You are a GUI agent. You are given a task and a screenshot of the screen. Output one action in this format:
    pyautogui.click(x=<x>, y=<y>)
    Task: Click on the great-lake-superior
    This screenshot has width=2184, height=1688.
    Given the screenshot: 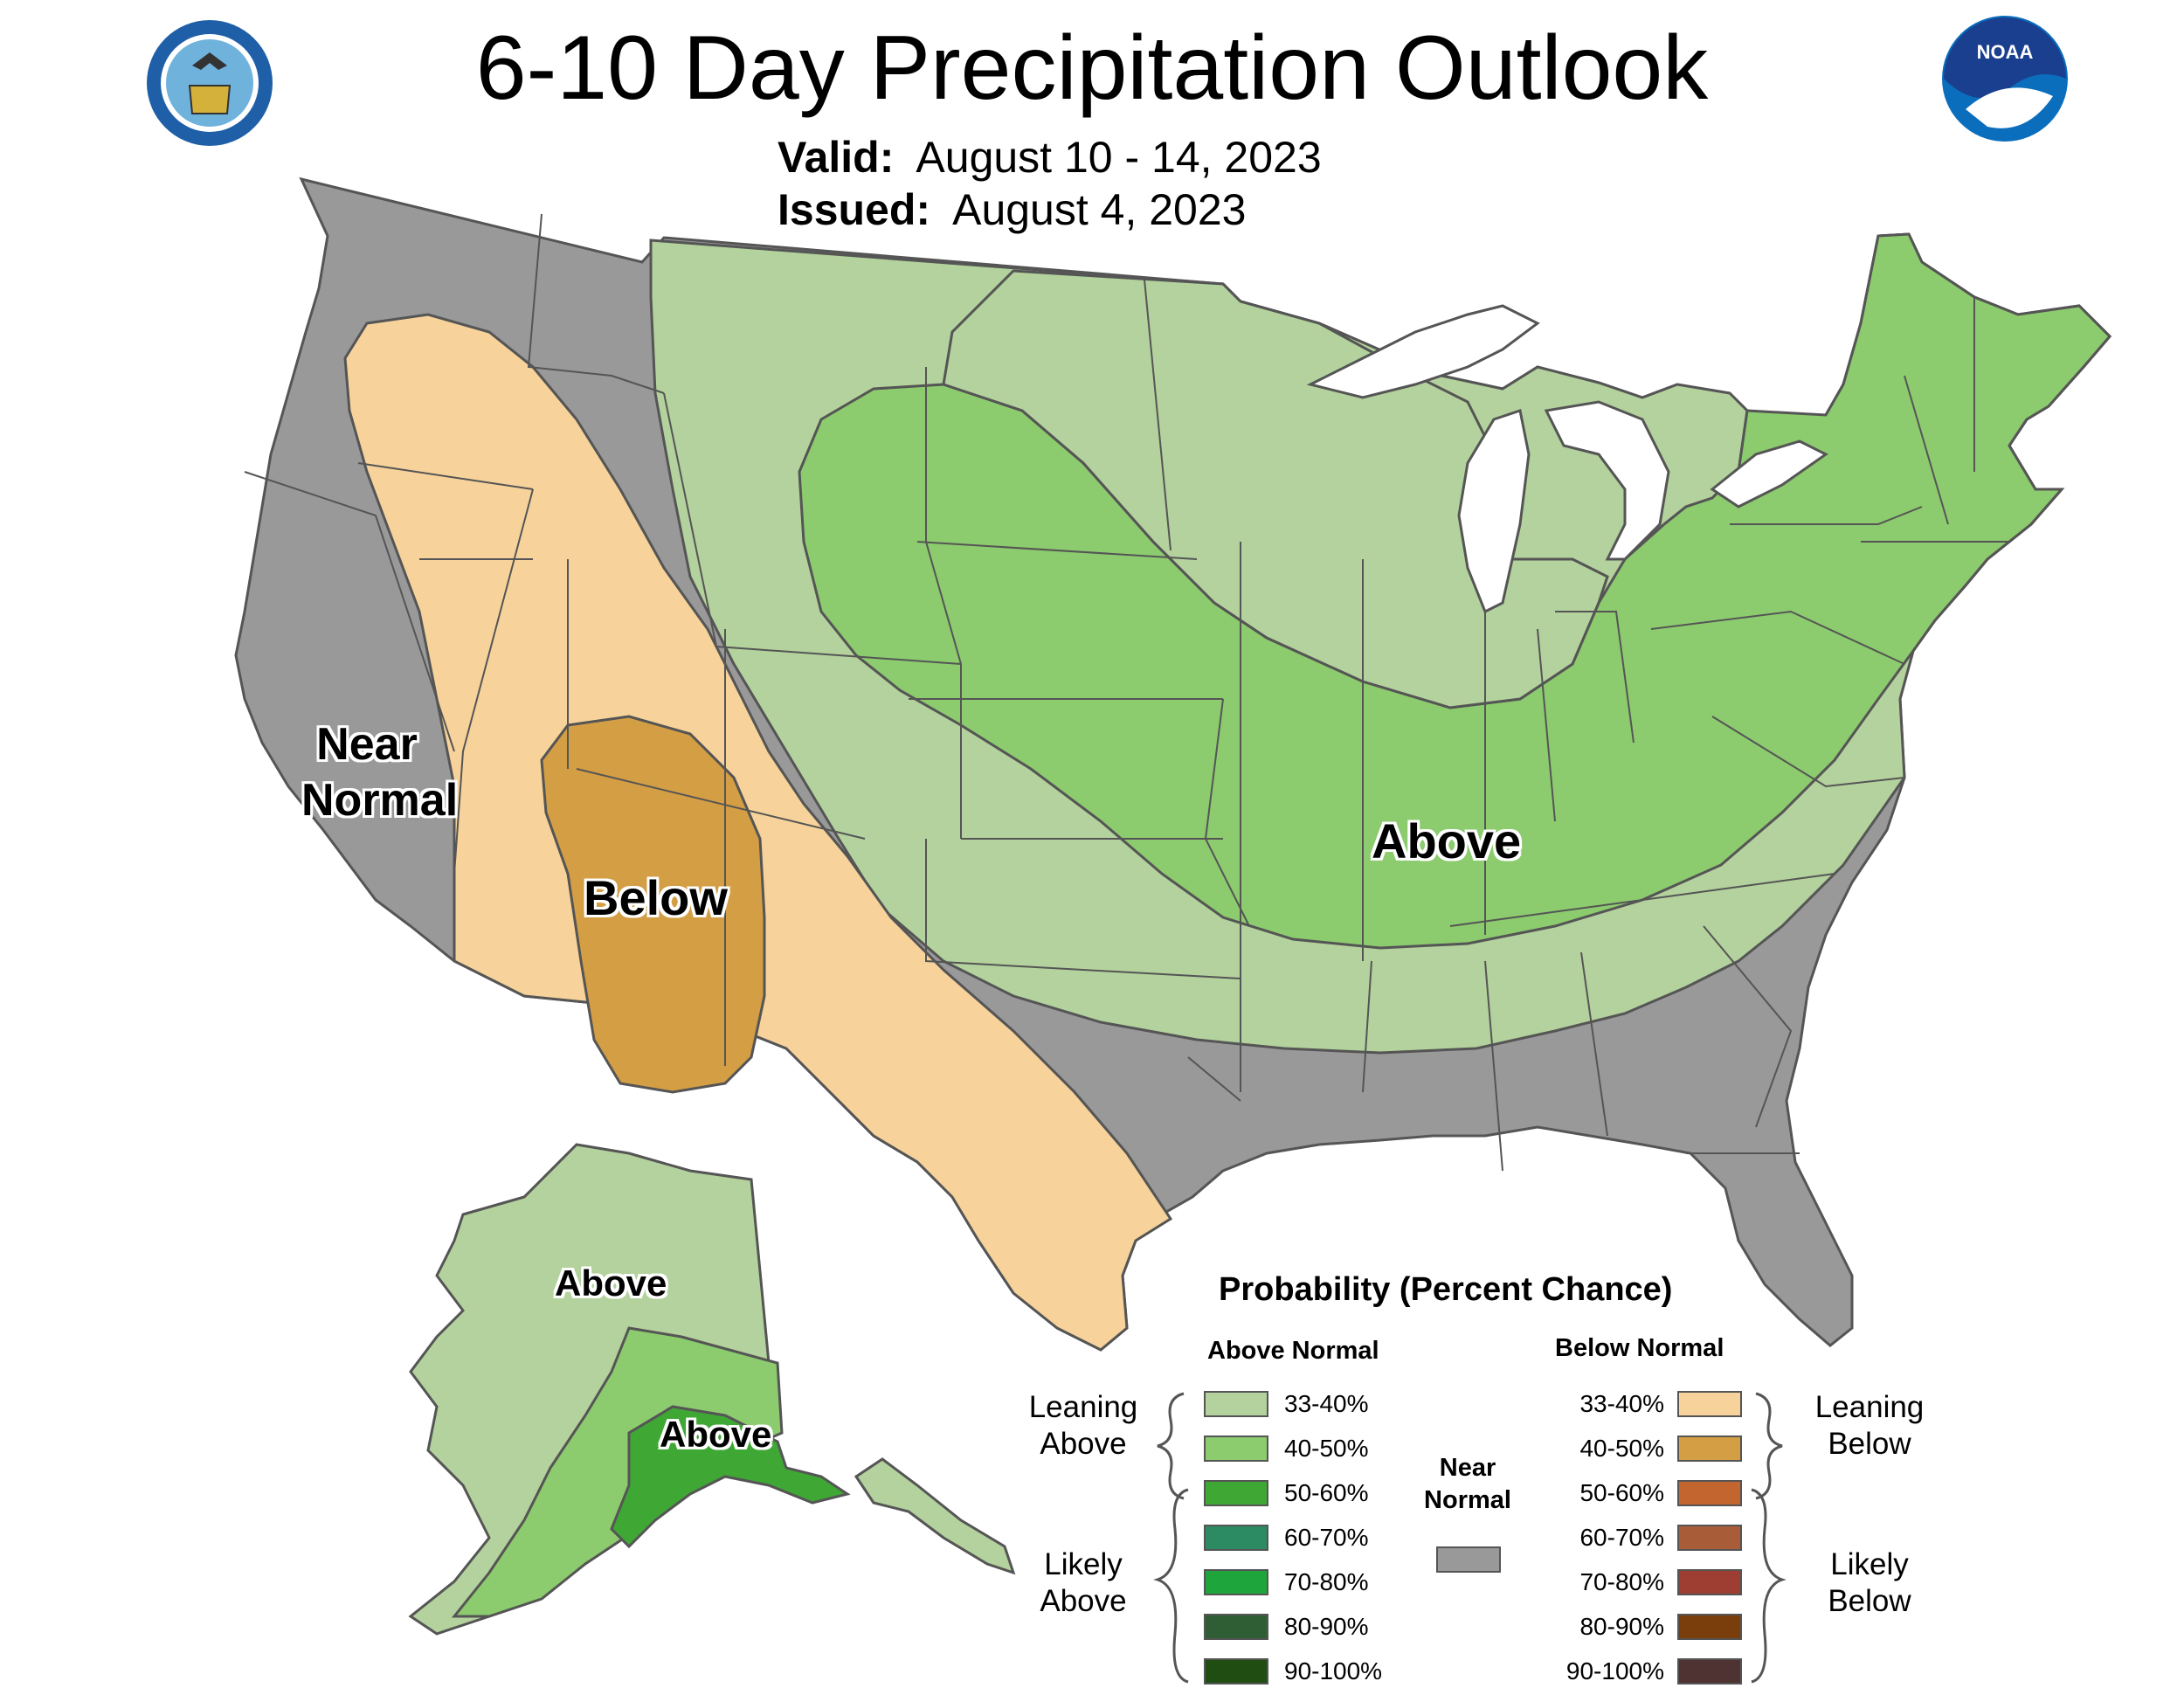 What is the action you would take?
    pyautogui.click(x=1423, y=351)
    